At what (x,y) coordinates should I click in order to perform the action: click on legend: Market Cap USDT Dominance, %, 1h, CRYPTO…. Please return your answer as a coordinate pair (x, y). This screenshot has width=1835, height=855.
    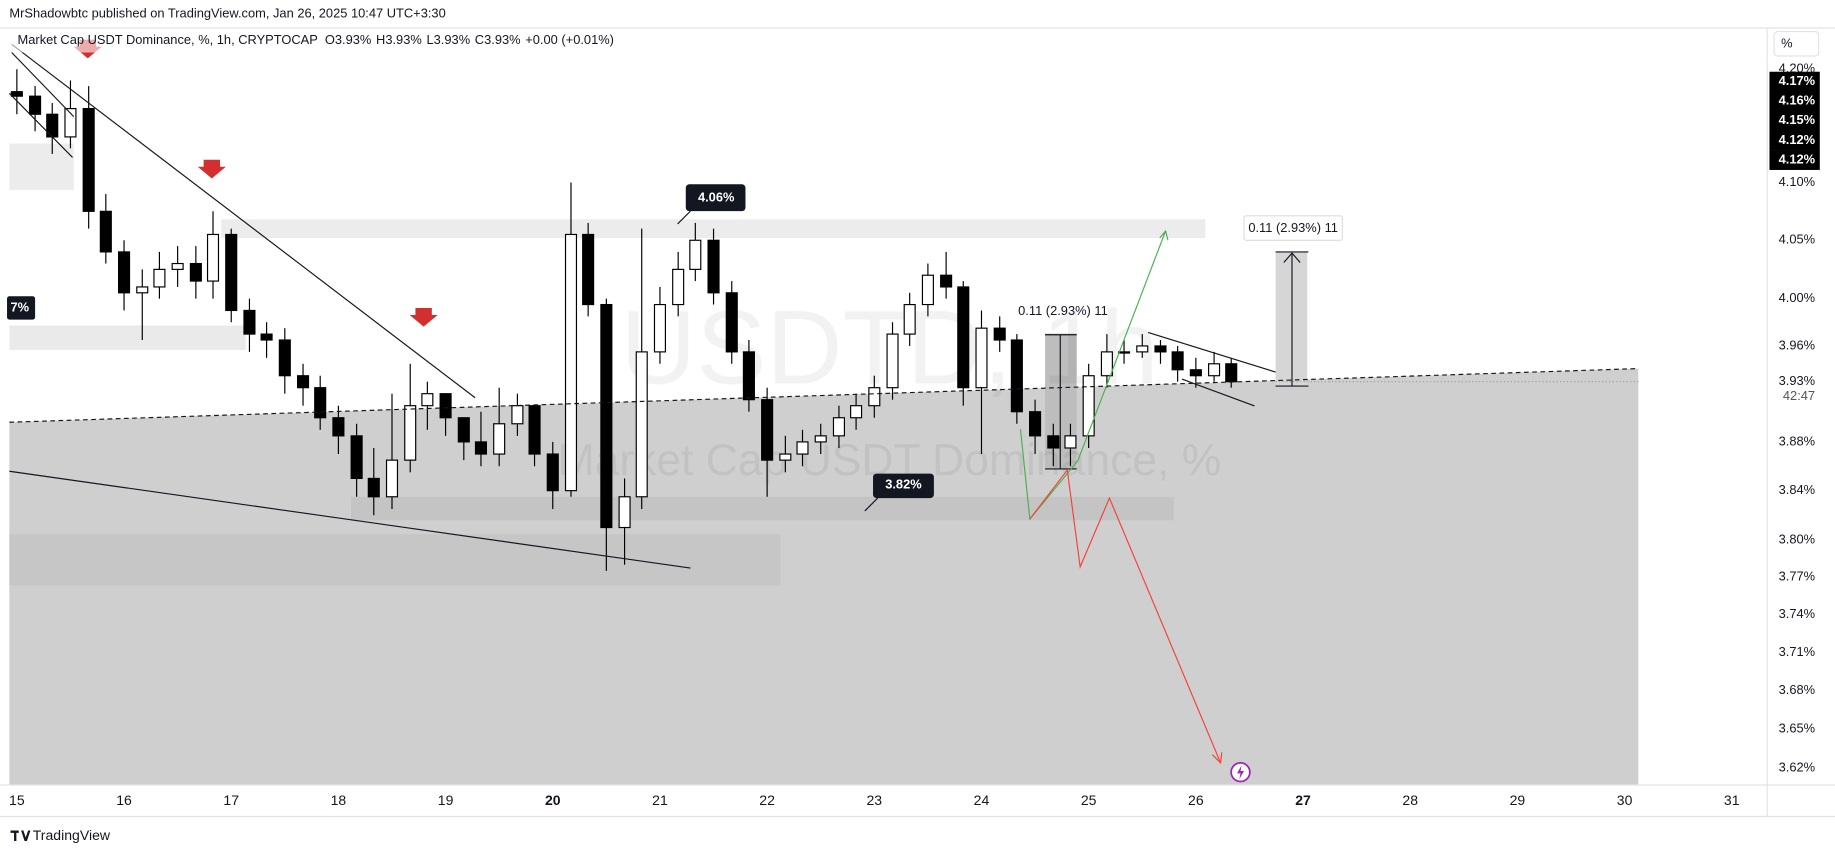
    Looking at the image, I should click on (316, 39).